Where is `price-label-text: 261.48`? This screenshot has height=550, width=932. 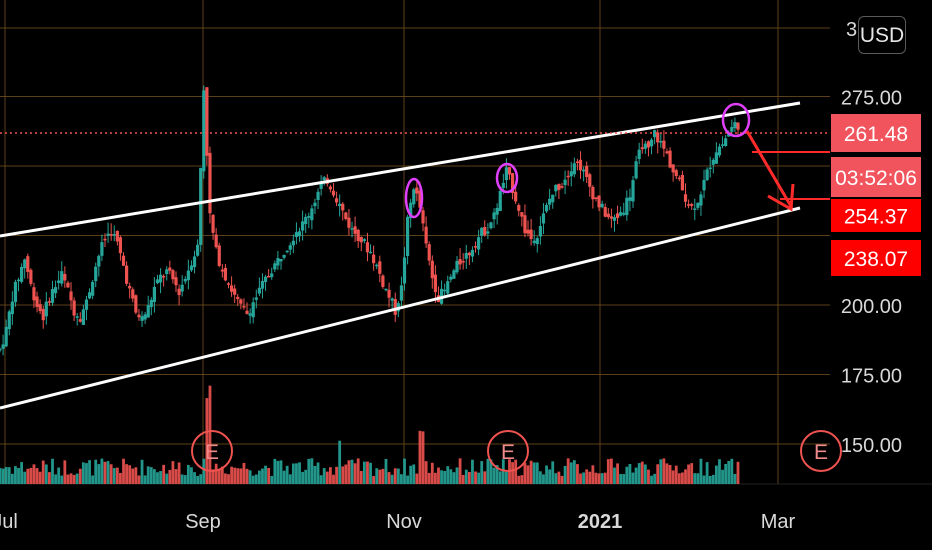 price-label-text: 261.48 is located at coordinates (876, 134).